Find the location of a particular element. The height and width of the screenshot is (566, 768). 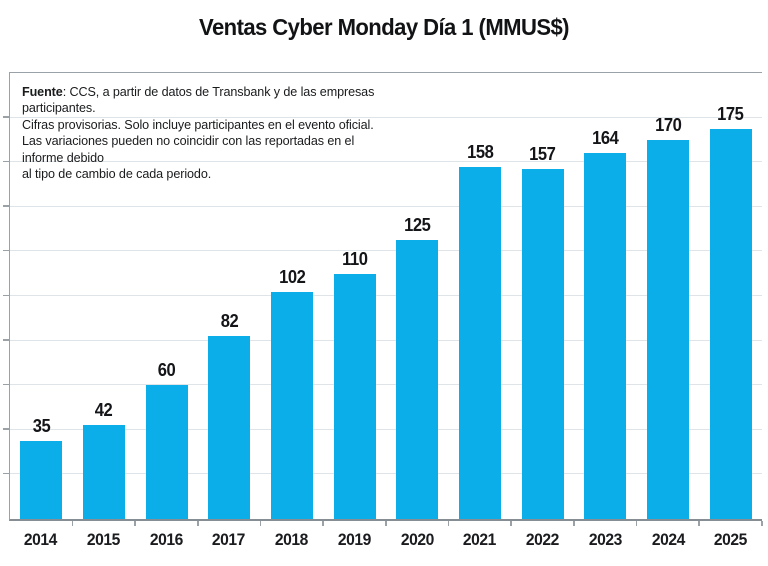

x-axis-label-2025: 2025 is located at coordinates (731, 539).